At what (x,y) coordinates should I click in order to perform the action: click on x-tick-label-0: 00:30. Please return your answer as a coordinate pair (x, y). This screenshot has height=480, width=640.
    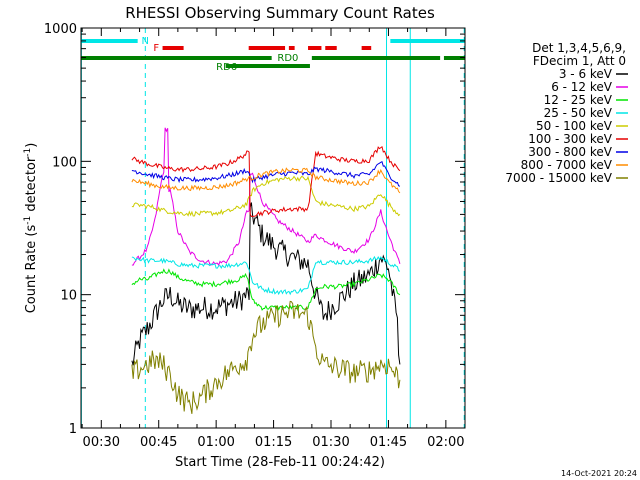
    Looking at the image, I should click on (101, 442).